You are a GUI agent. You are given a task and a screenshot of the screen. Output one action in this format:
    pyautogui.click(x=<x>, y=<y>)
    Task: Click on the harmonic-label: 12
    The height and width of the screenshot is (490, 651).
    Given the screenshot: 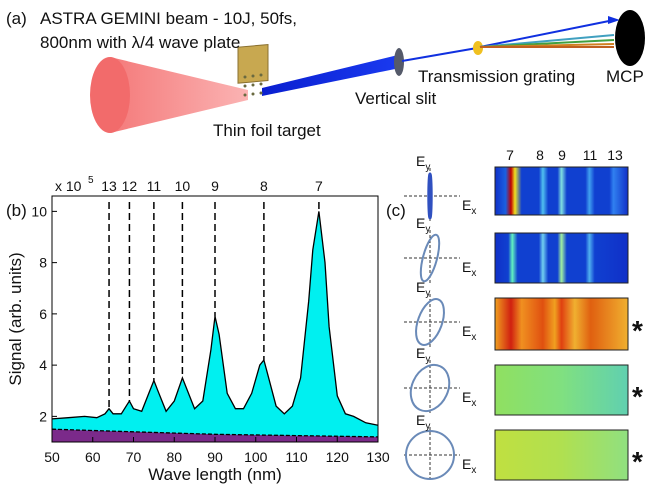 What is the action you would take?
    pyautogui.click(x=130, y=186)
    